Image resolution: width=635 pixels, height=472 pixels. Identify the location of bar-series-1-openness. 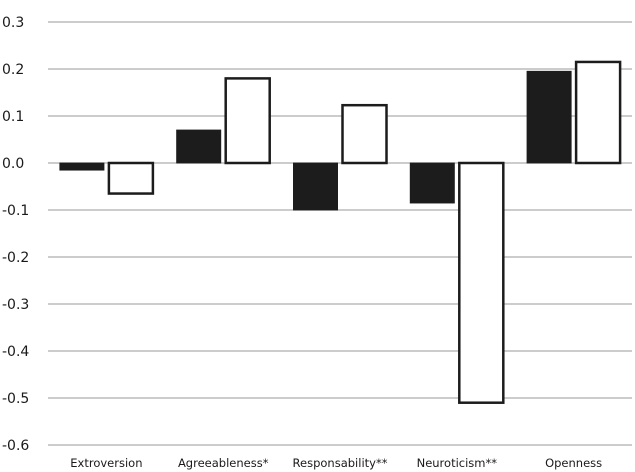
(549, 117).